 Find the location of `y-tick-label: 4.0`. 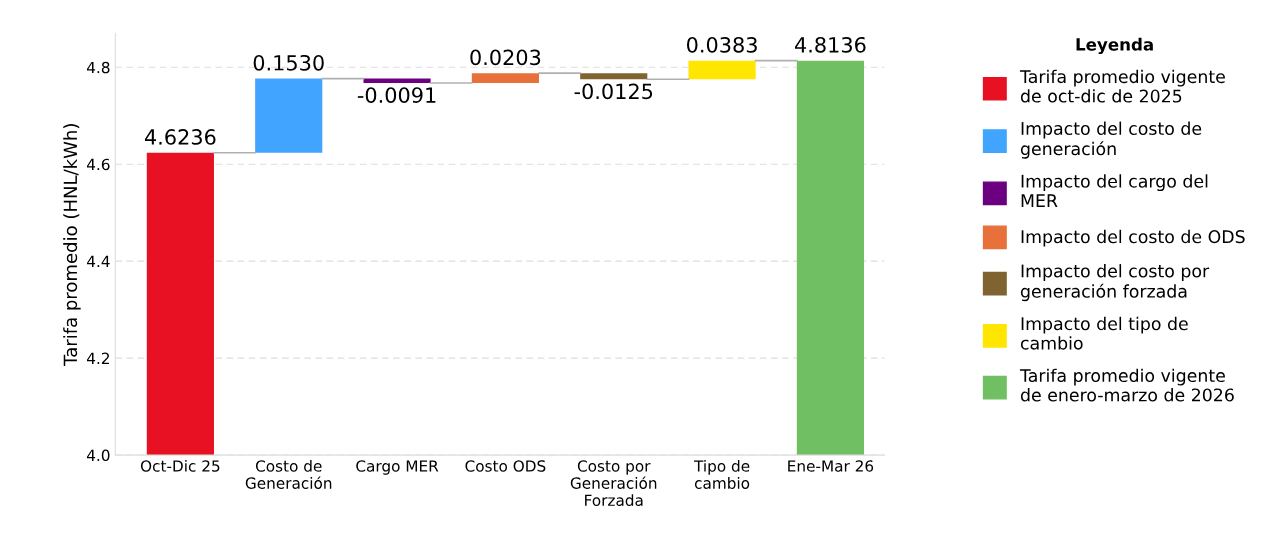

y-tick-label: 4.0 is located at coordinates (98, 455).